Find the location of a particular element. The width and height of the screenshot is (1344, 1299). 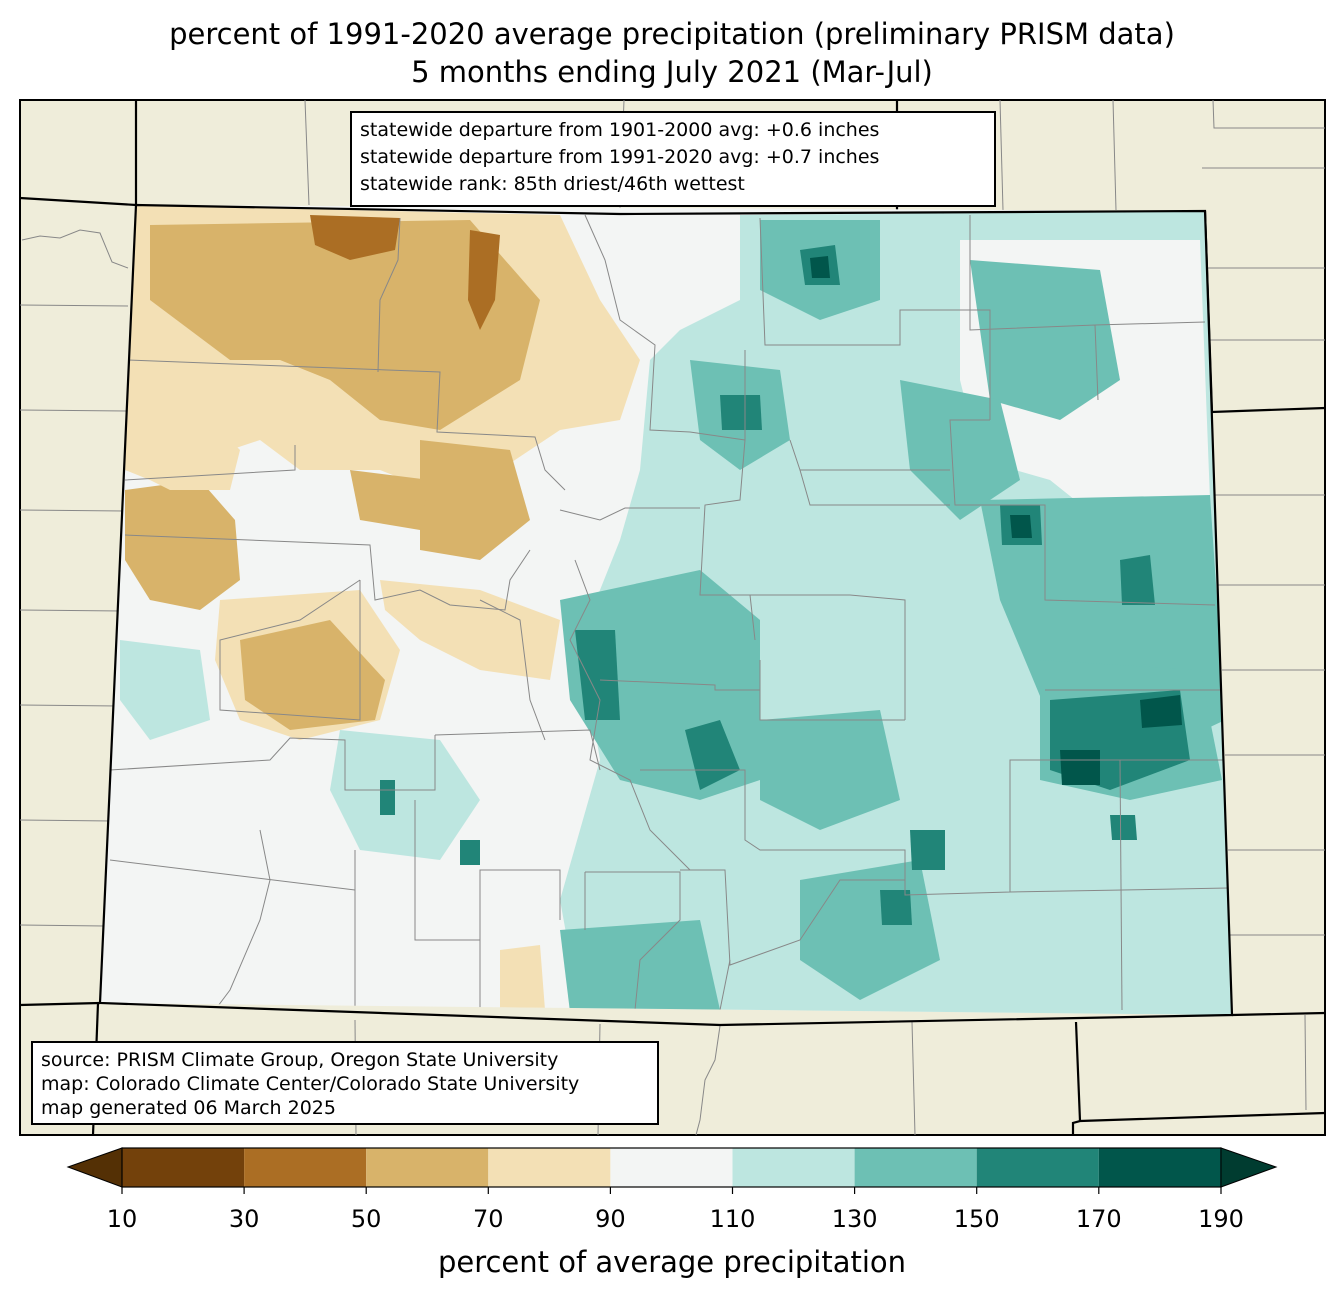

colorbar-tick-label: 50 is located at coordinates (366, 1219).